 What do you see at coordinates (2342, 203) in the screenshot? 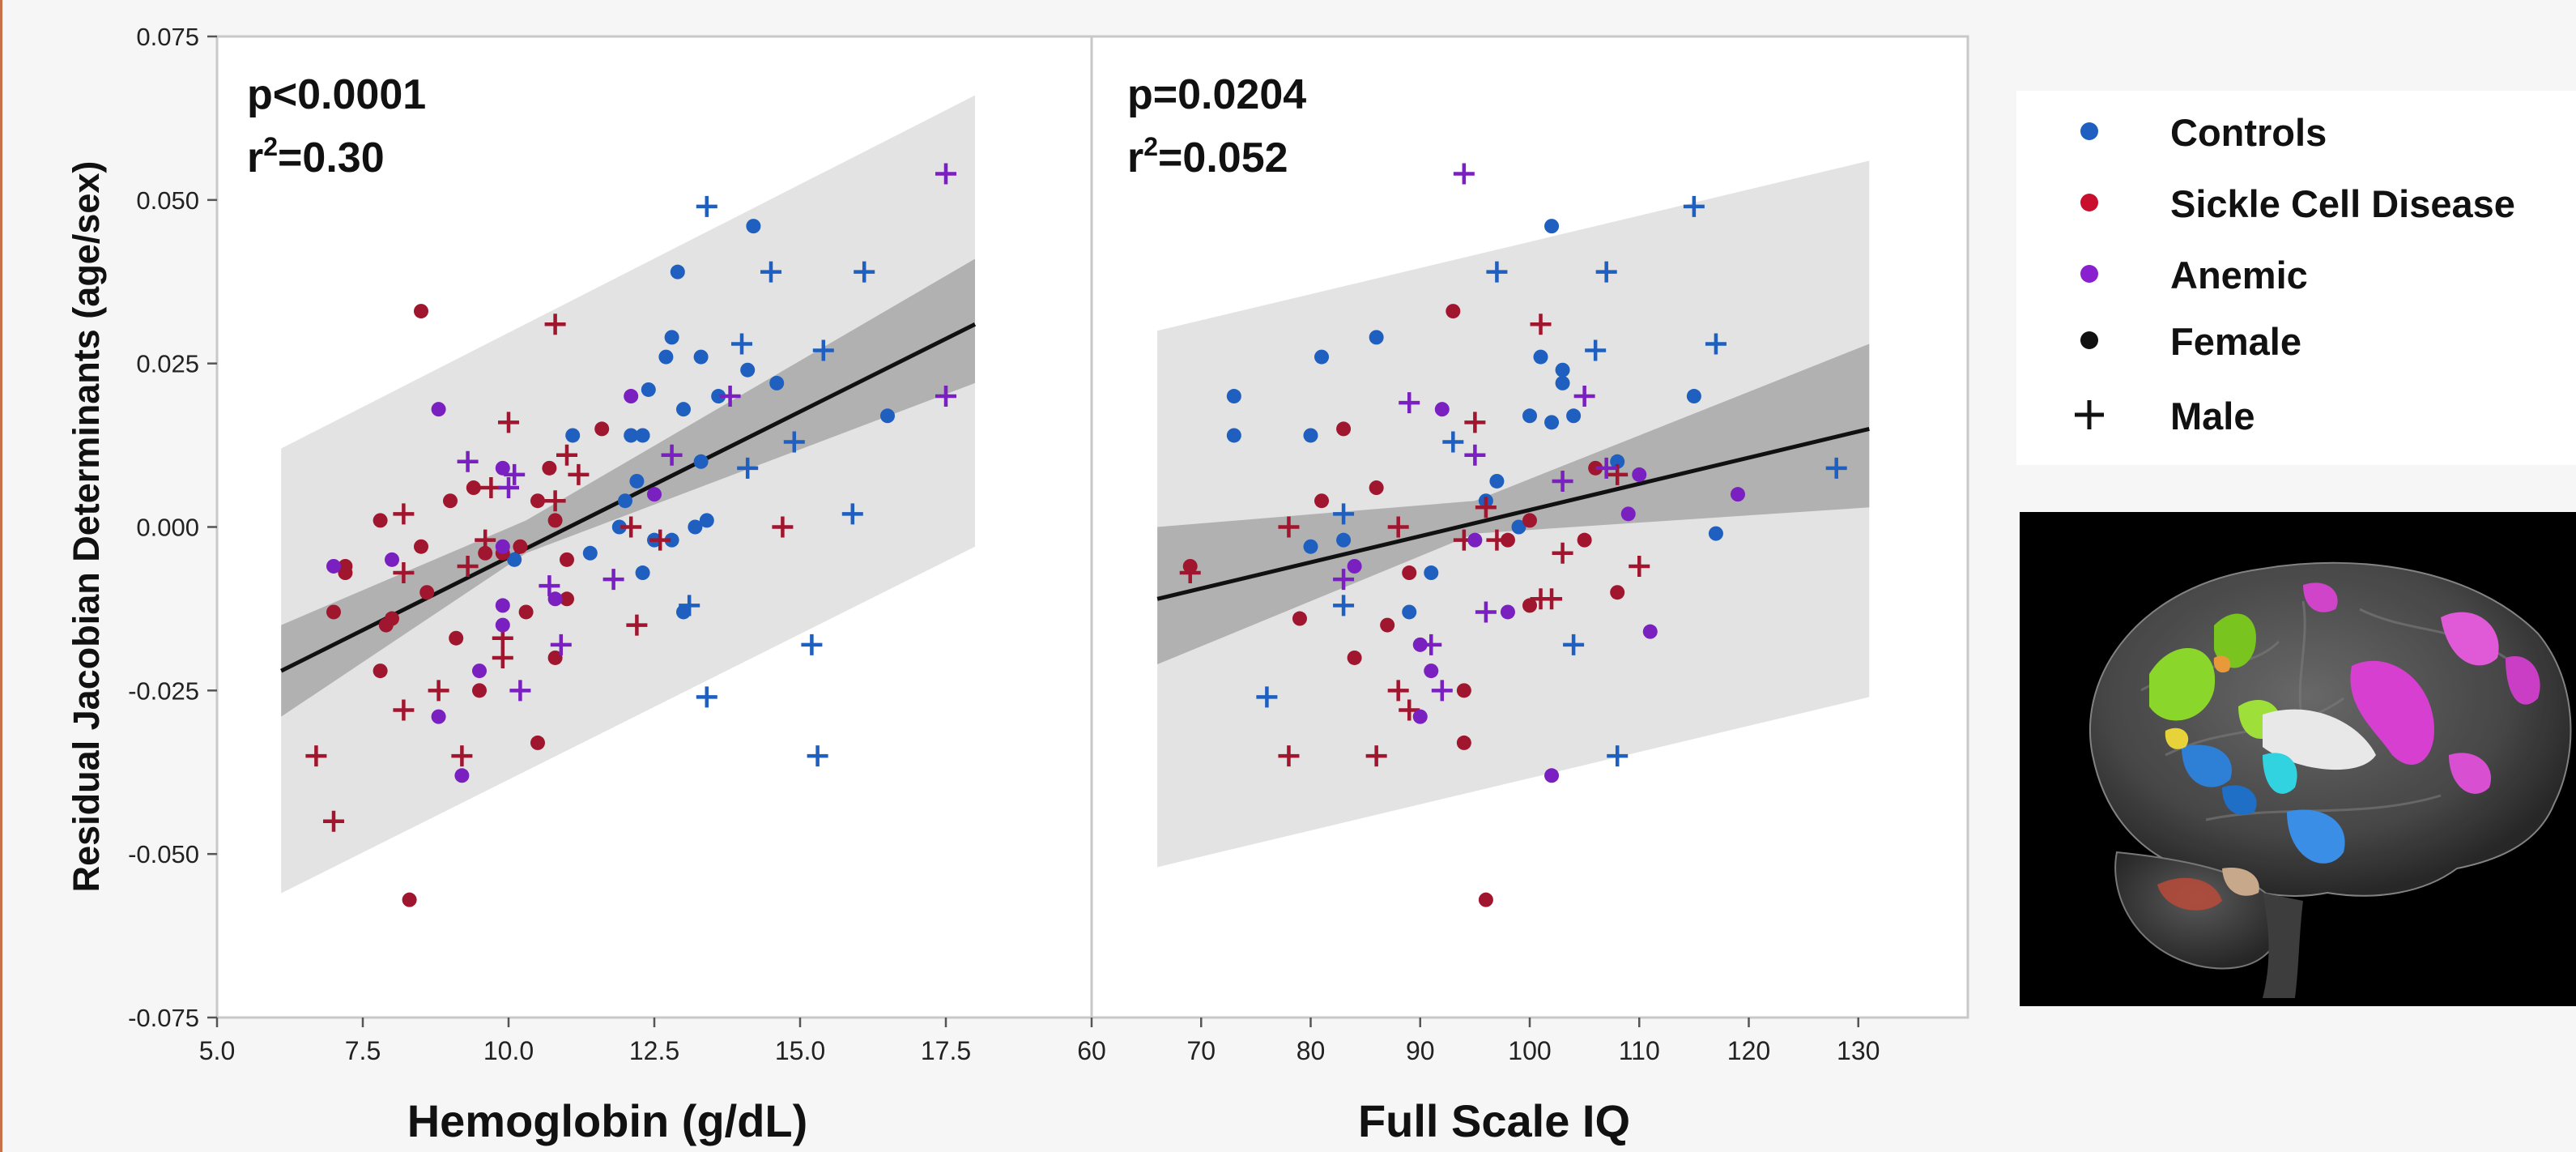
I see `legend-label: Sickle Cell Disease` at bounding box center [2342, 203].